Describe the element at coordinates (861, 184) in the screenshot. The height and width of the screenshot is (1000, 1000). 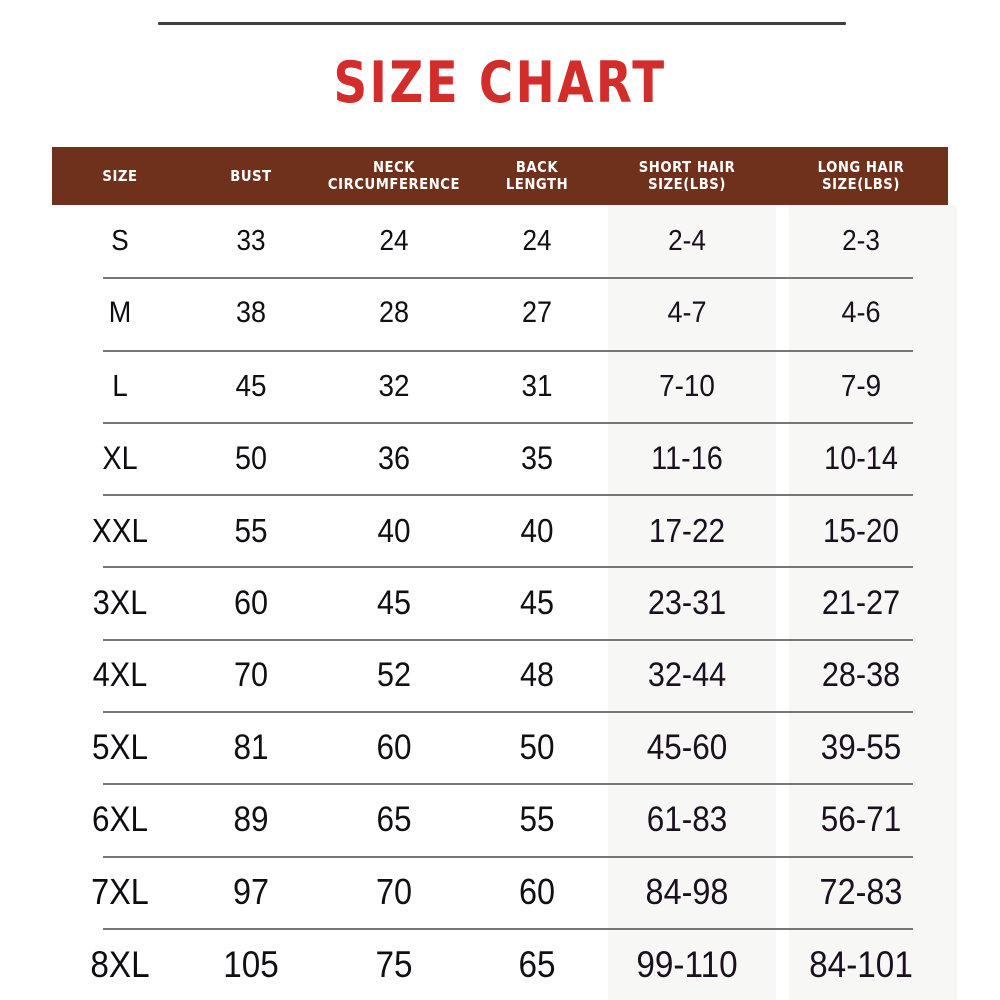
I see `column-header-long-hair-line2: SIZE(LBS)` at that location.